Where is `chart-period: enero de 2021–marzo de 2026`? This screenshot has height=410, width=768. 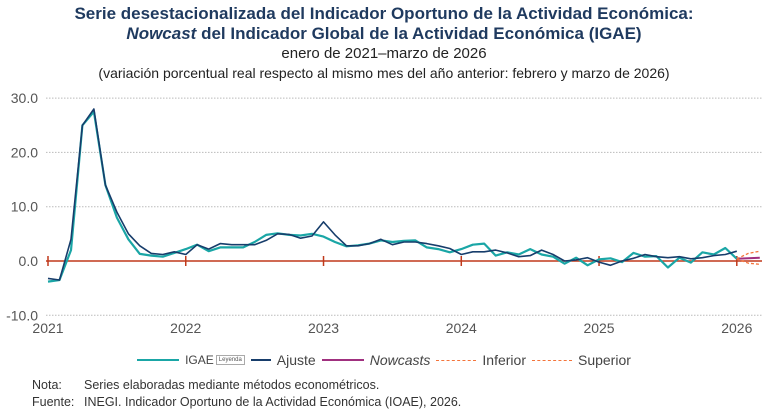
chart-period: enero de 2021–marzo de 2026 is located at coordinates (384, 53).